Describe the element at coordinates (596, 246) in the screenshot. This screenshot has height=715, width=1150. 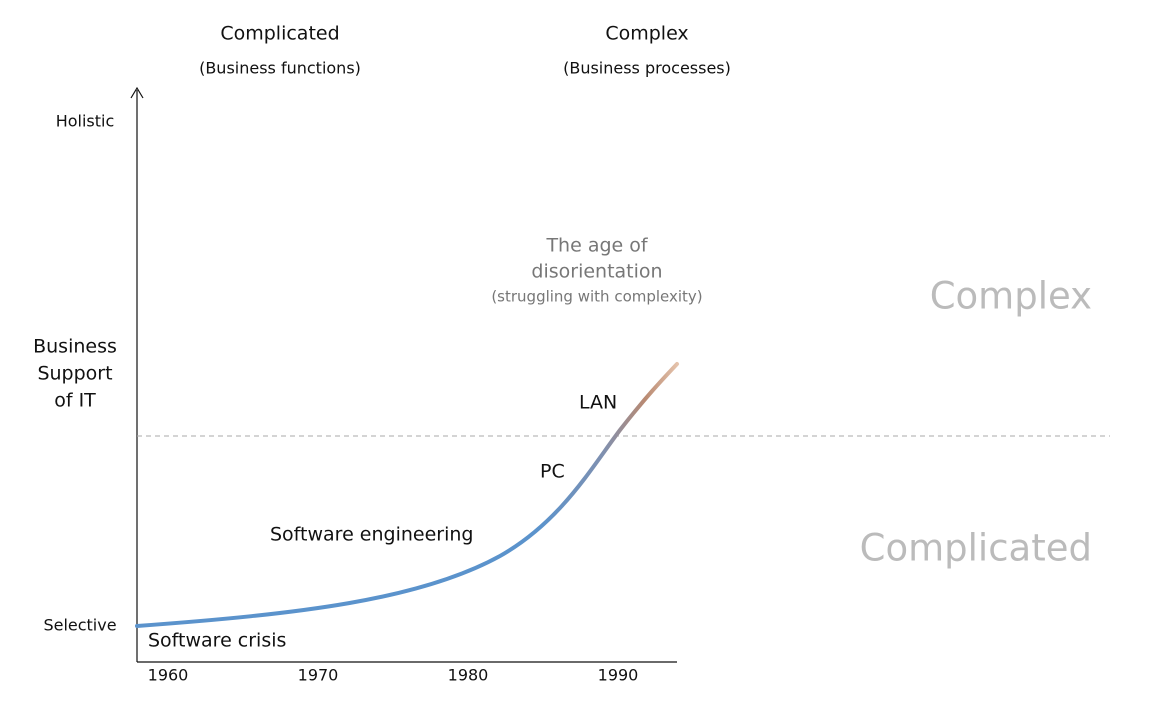
I see `annotation-title: The age of` at that location.